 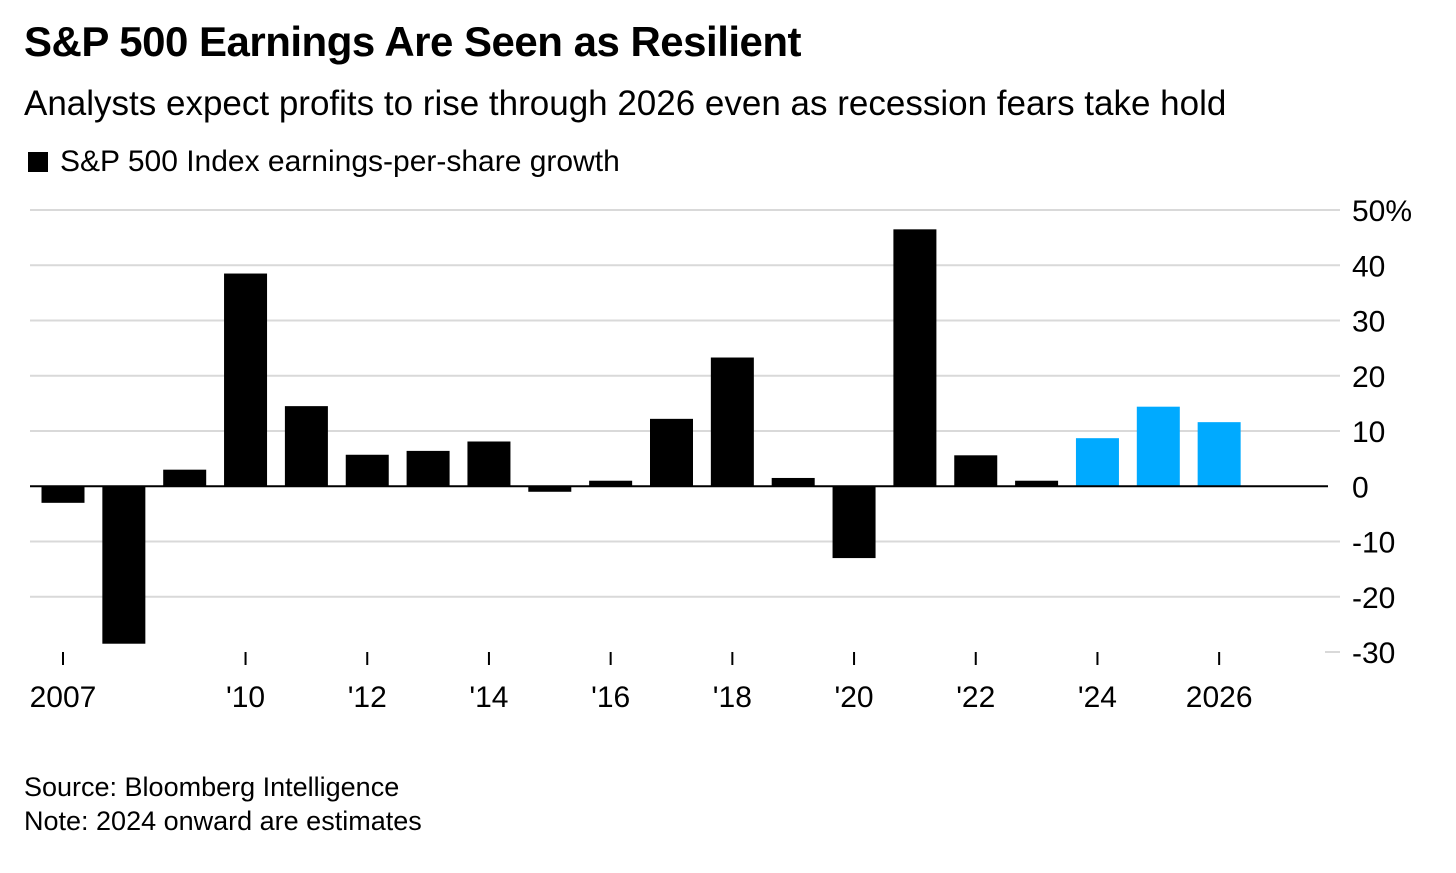 I want to click on bar-2016, so click(x=611, y=483).